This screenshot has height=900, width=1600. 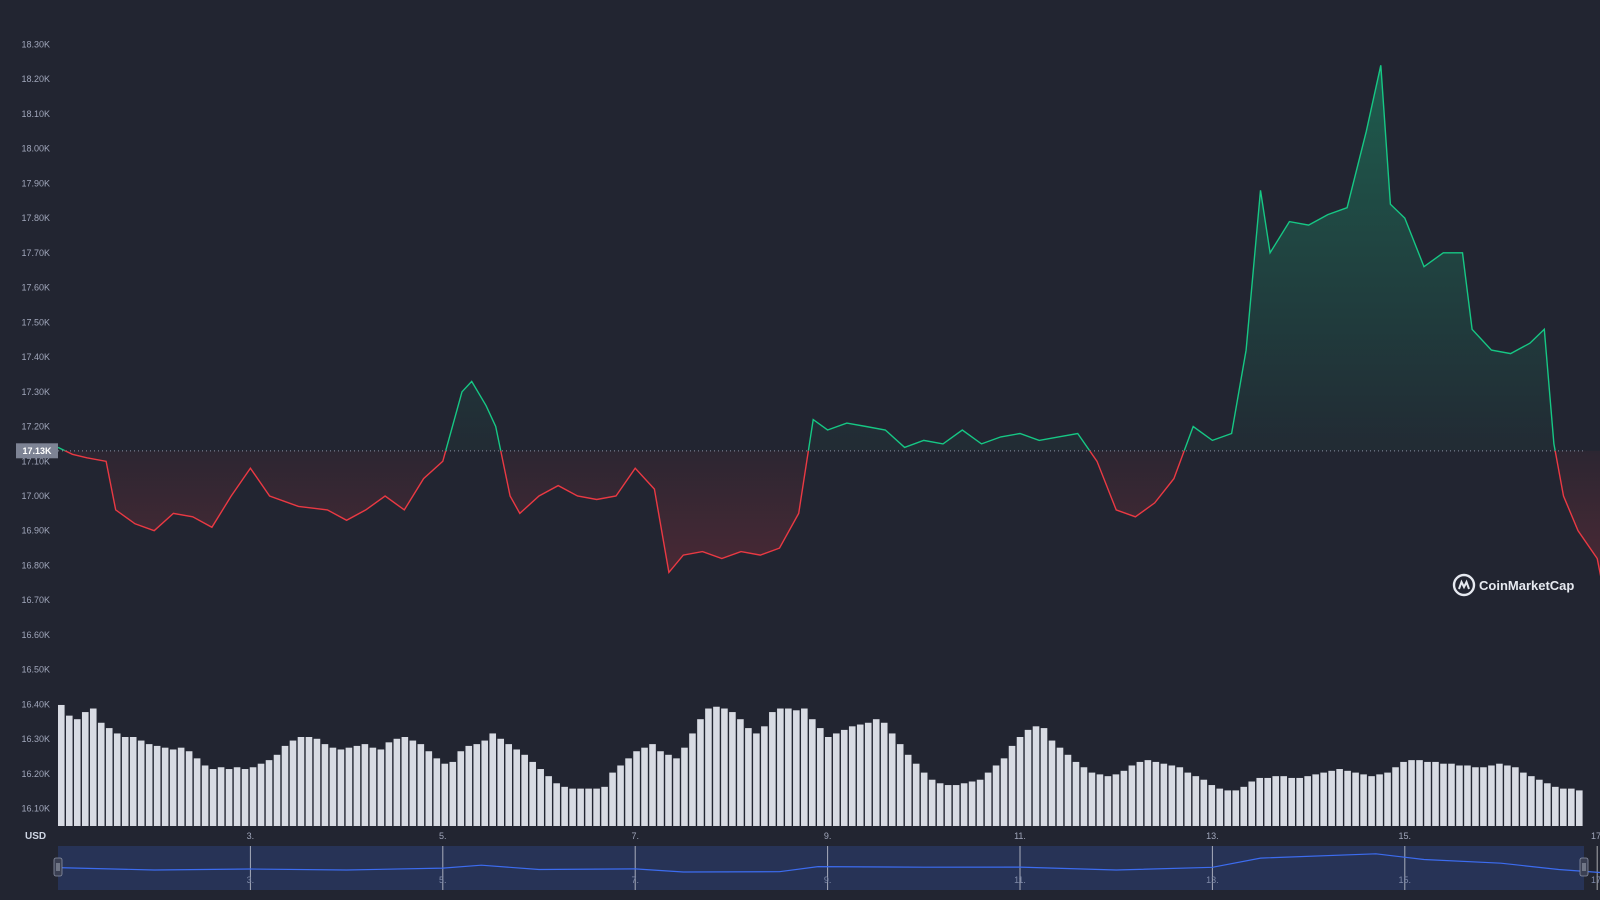 What do you see at coordinates (635, 836) in the screenshot?
I see `x-tick-label: 7.` at bounding box center [635, 836].